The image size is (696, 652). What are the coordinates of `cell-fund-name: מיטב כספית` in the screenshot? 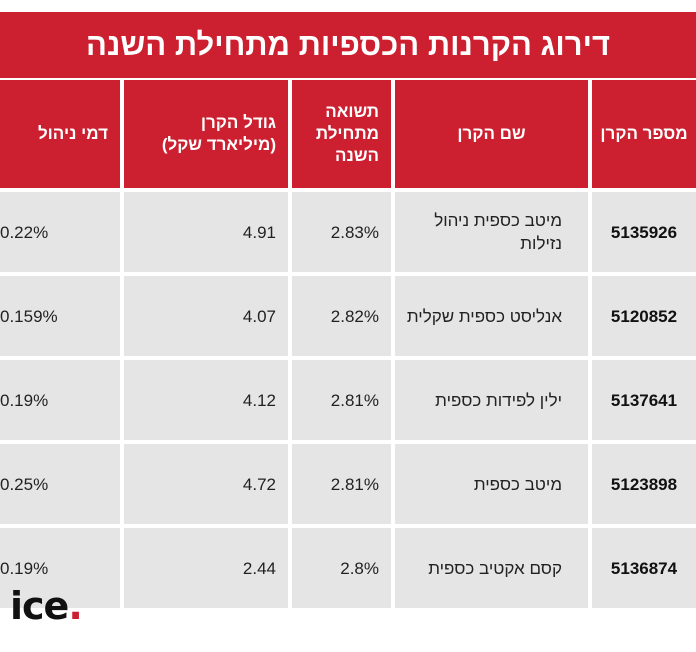 It's located at (491, 484).